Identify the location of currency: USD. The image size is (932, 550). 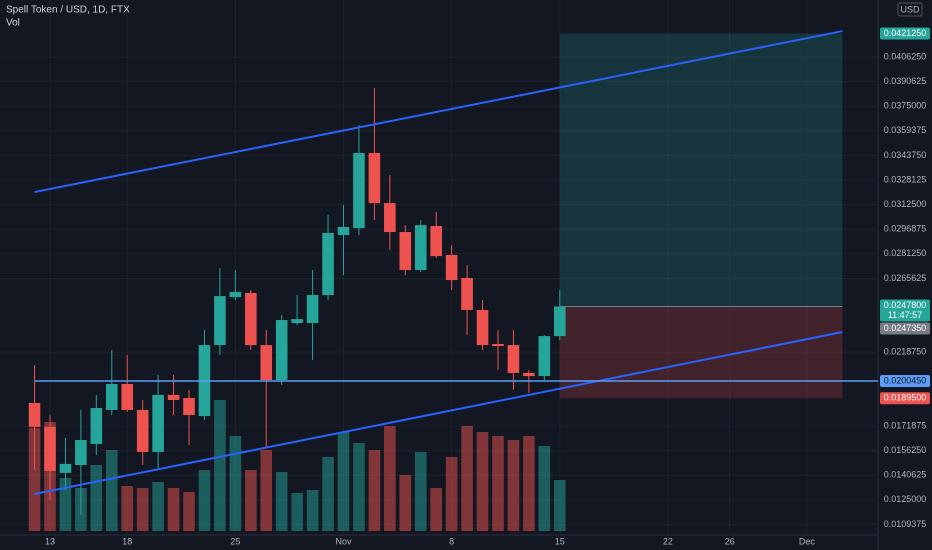
(910, 9).